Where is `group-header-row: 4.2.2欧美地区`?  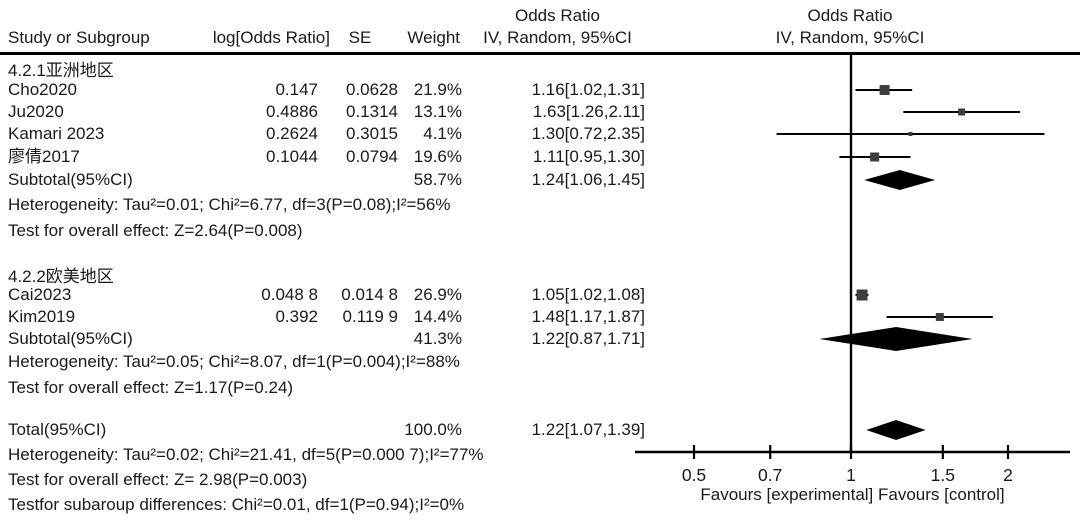
group-header-row: 4.2.2欧美地区 is located at coordinates (330, 277).